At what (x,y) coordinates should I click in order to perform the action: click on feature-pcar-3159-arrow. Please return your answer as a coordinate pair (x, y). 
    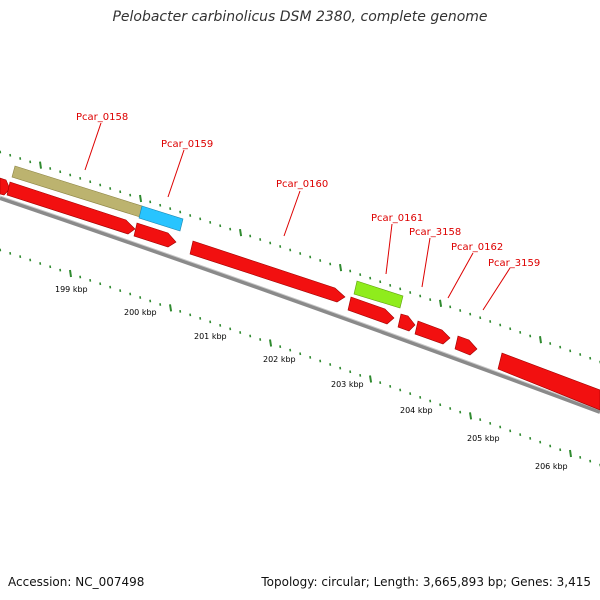
    Looking at the image, I should click on (466, 345).